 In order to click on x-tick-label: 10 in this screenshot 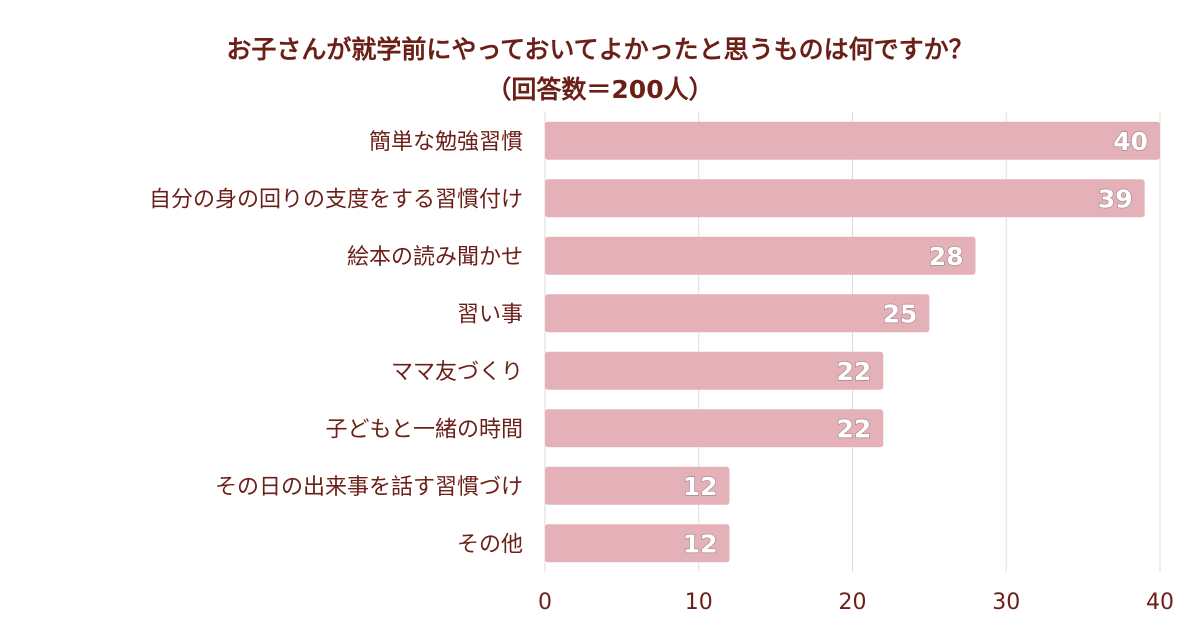, I will do `click(699, 602)`.